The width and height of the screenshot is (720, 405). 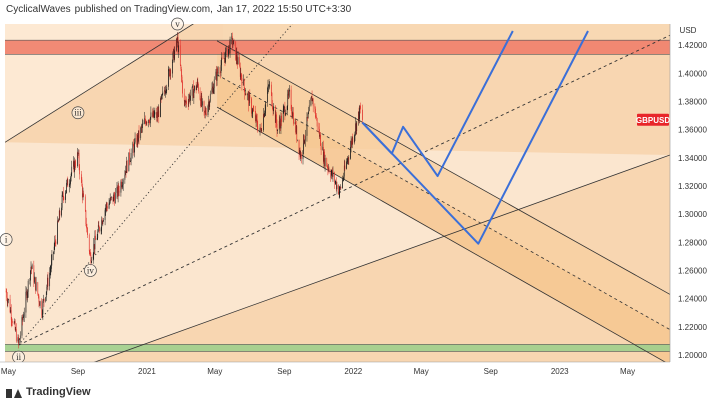 What do you see at coordinates (692, 327) in the screenshot?
I see `price-tick-label: 1.22000` at bounding box center [692, 327].